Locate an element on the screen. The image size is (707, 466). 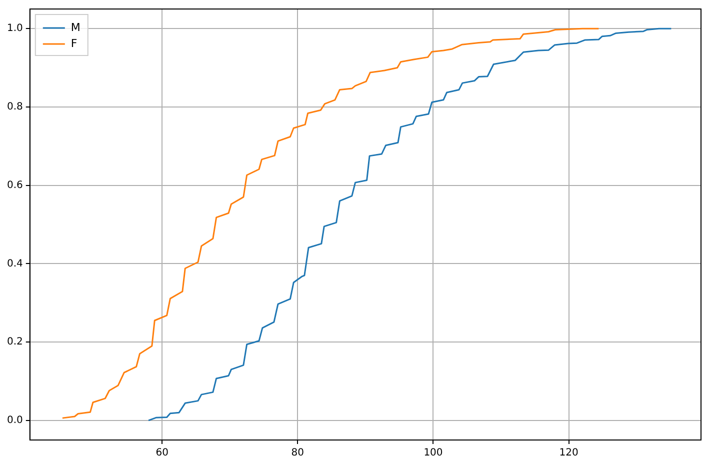
x-tick-label: 100 is located at coordinates (433, 453).